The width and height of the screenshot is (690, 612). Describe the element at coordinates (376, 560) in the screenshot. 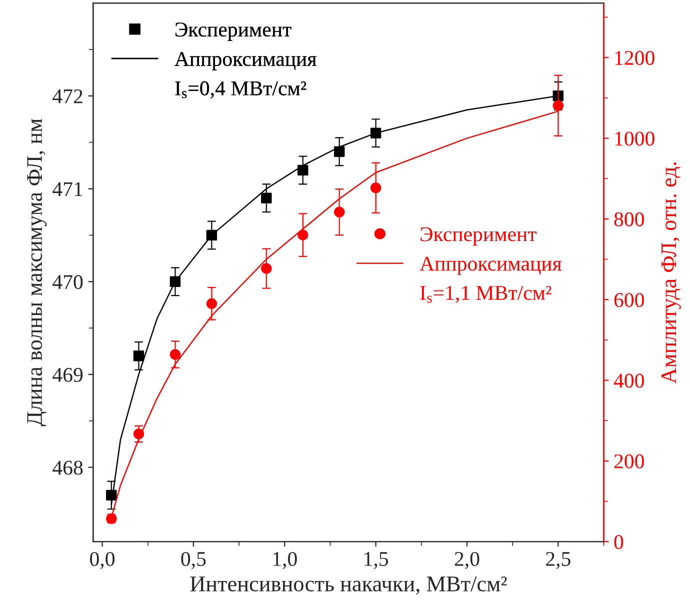

I see `x-tick-label: 1,5` at that location.